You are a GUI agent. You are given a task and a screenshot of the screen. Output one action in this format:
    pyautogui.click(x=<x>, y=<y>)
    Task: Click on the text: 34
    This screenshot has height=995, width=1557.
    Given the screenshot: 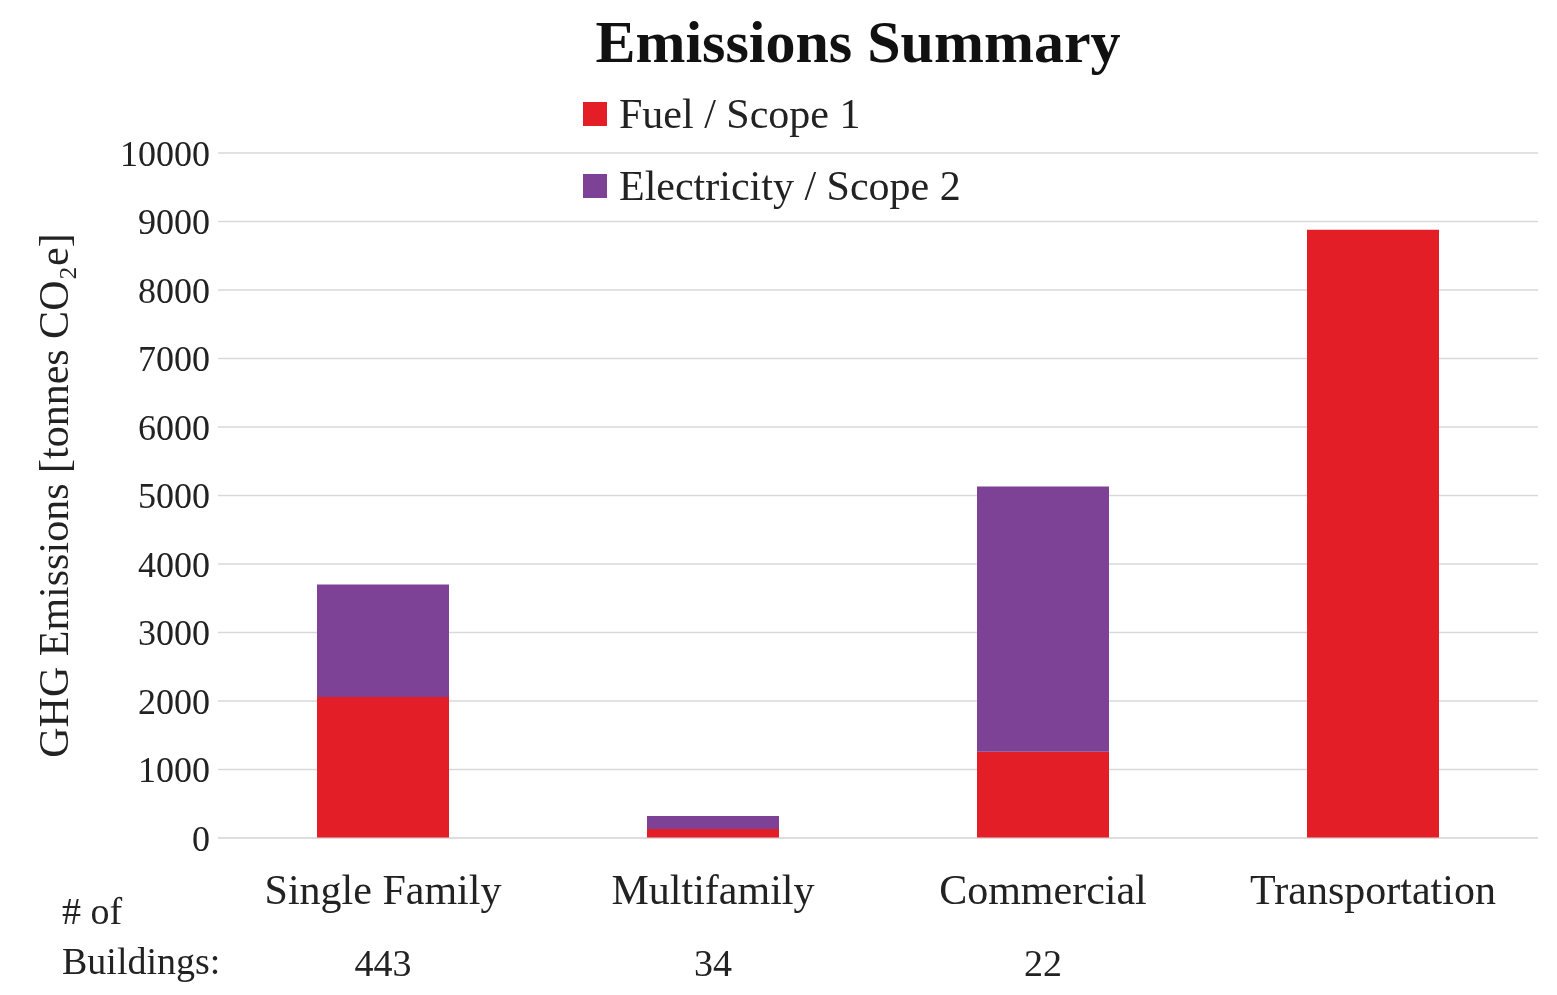 What is the action you would take?
    pyautogui.click(x=713, y=963)
    